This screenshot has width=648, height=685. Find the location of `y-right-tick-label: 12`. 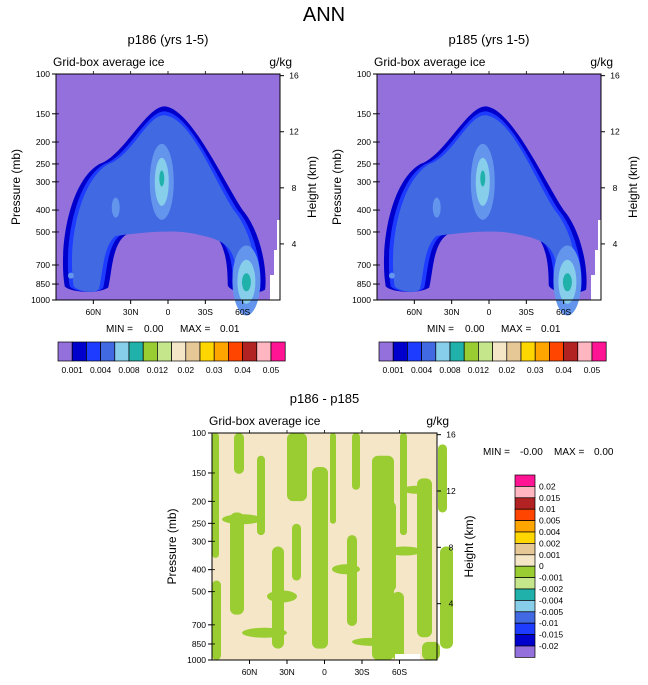

y-right-tick-label: 12 is located at coordinates (615, 132).